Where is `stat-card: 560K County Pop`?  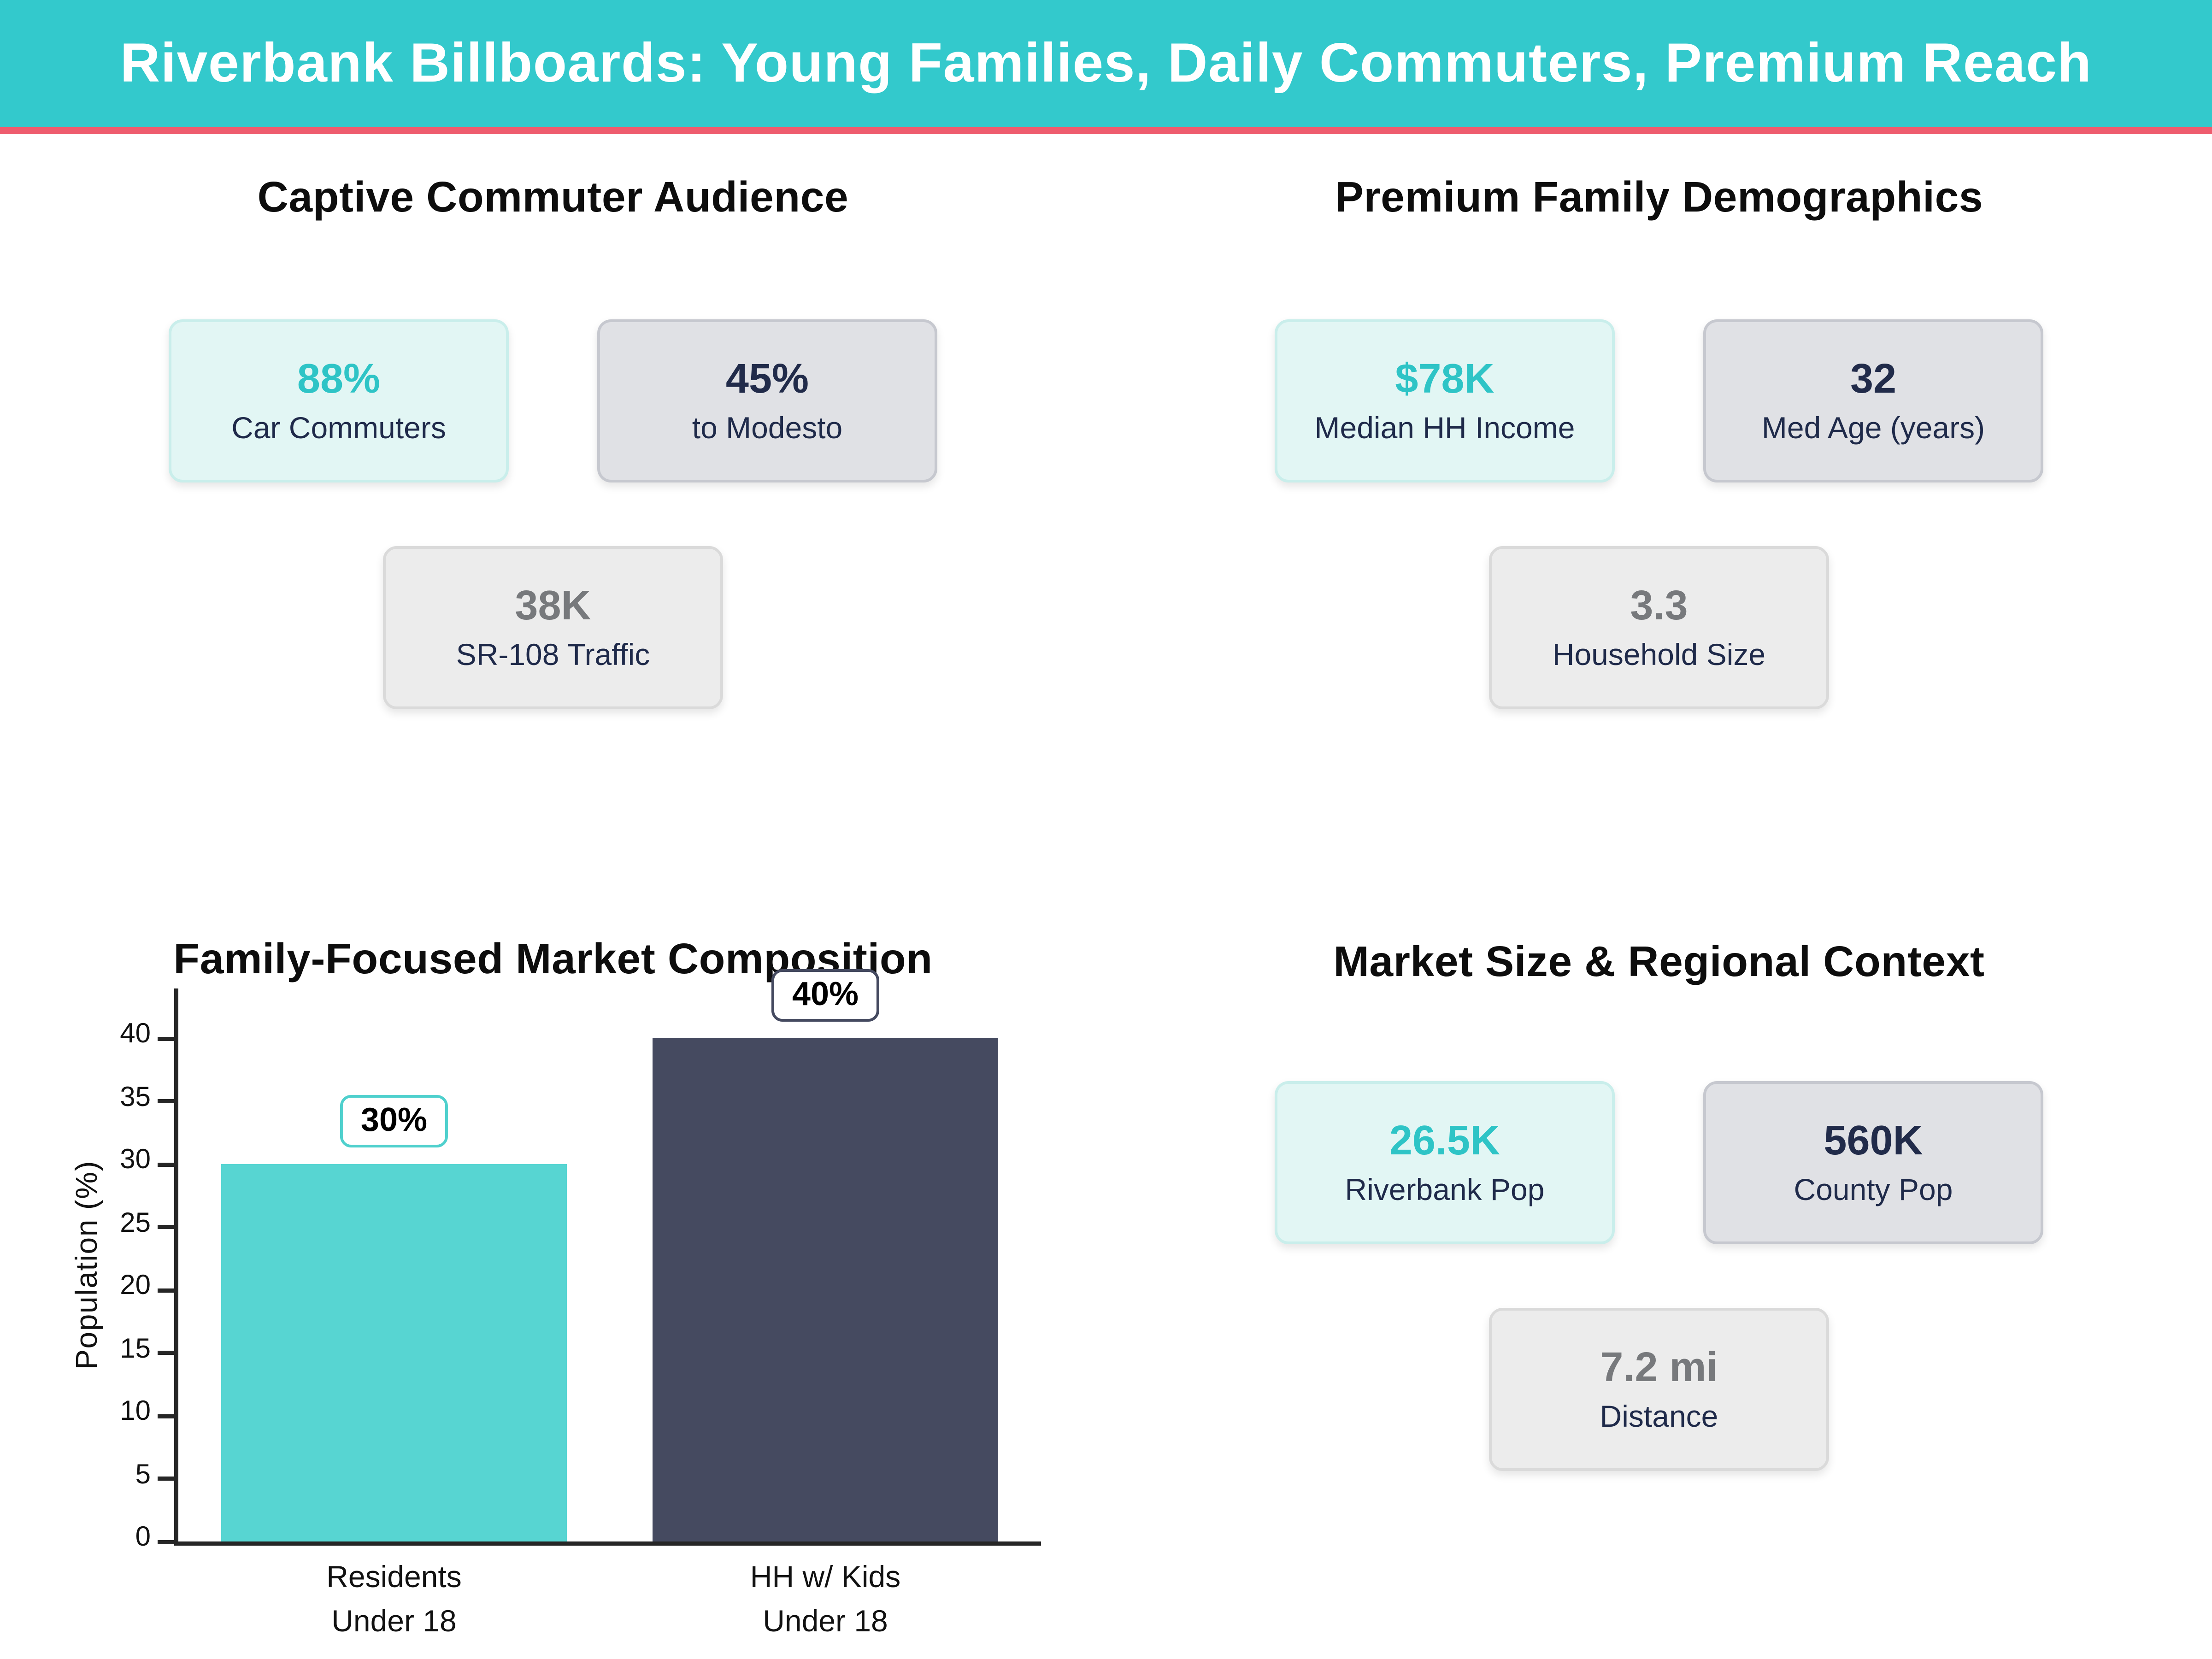 stat-card: 560K County Pop is located at coordinates (1873, 1162).